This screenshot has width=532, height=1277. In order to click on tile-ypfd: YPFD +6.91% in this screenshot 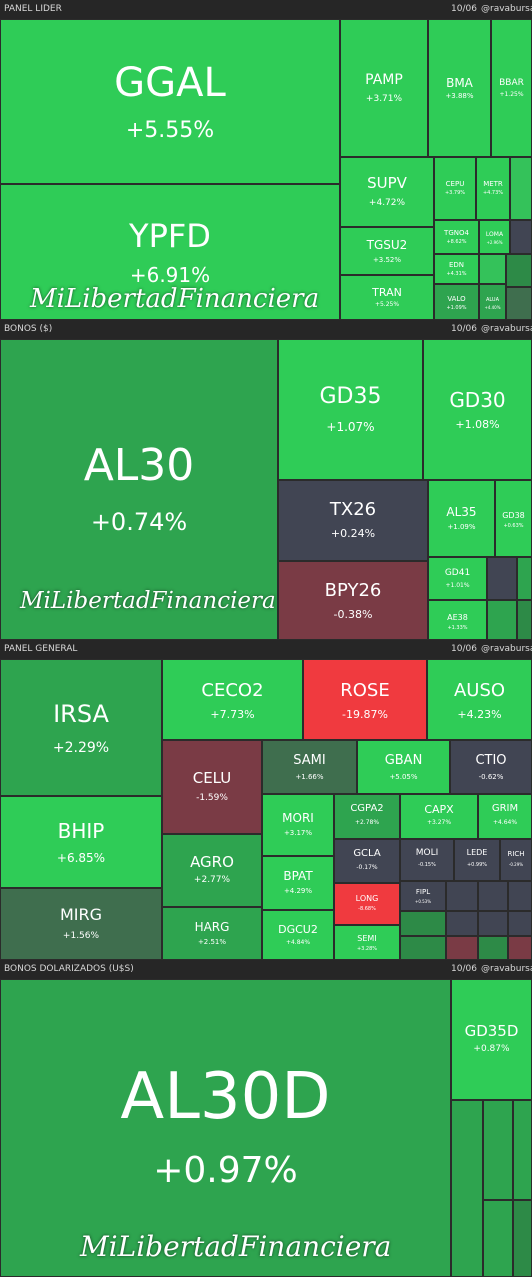, I will do `click(170, 252)`.